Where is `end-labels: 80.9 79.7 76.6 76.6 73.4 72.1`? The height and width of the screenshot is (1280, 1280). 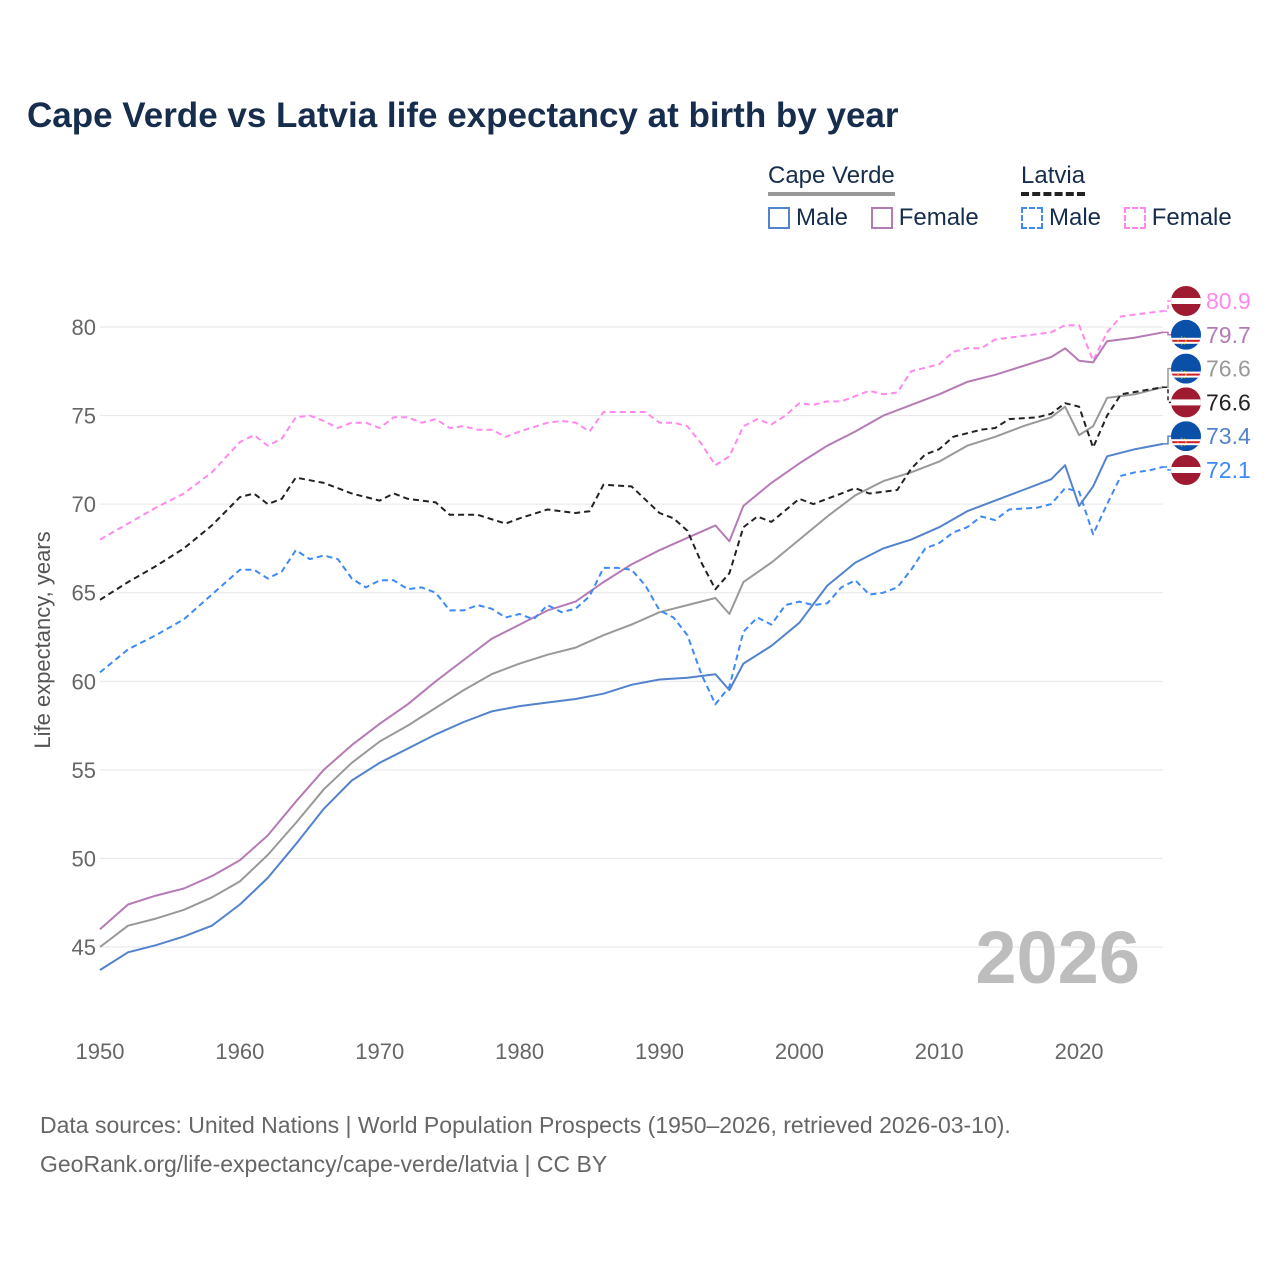
end-labels: 80.9 79.7 76.6 76.6 73.4 72.1 is located at coordinates (1207, 385).